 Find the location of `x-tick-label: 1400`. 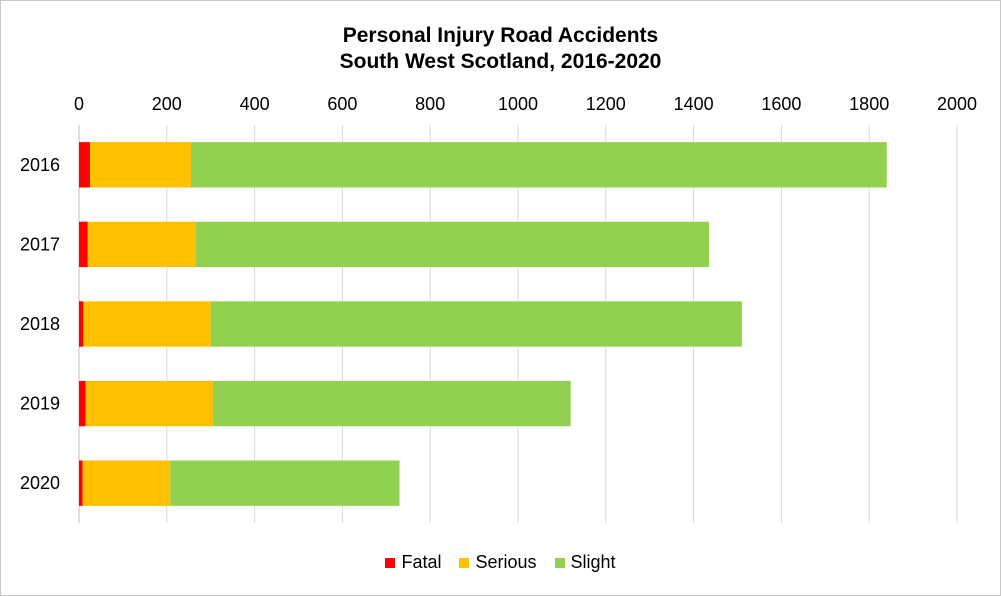

x-tick-label: 1400 is located at coordinates (694, 104).